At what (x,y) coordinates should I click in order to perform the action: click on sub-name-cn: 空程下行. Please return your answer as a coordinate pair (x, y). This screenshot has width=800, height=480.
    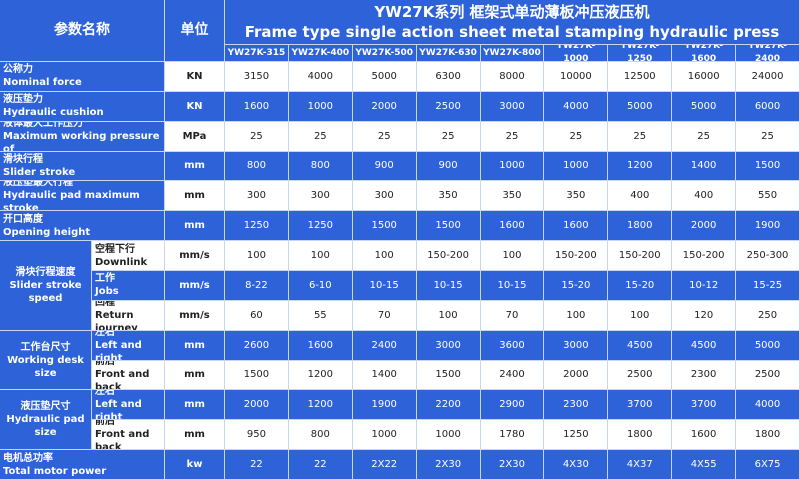
    Looking at the image, I should click on (115, 249).